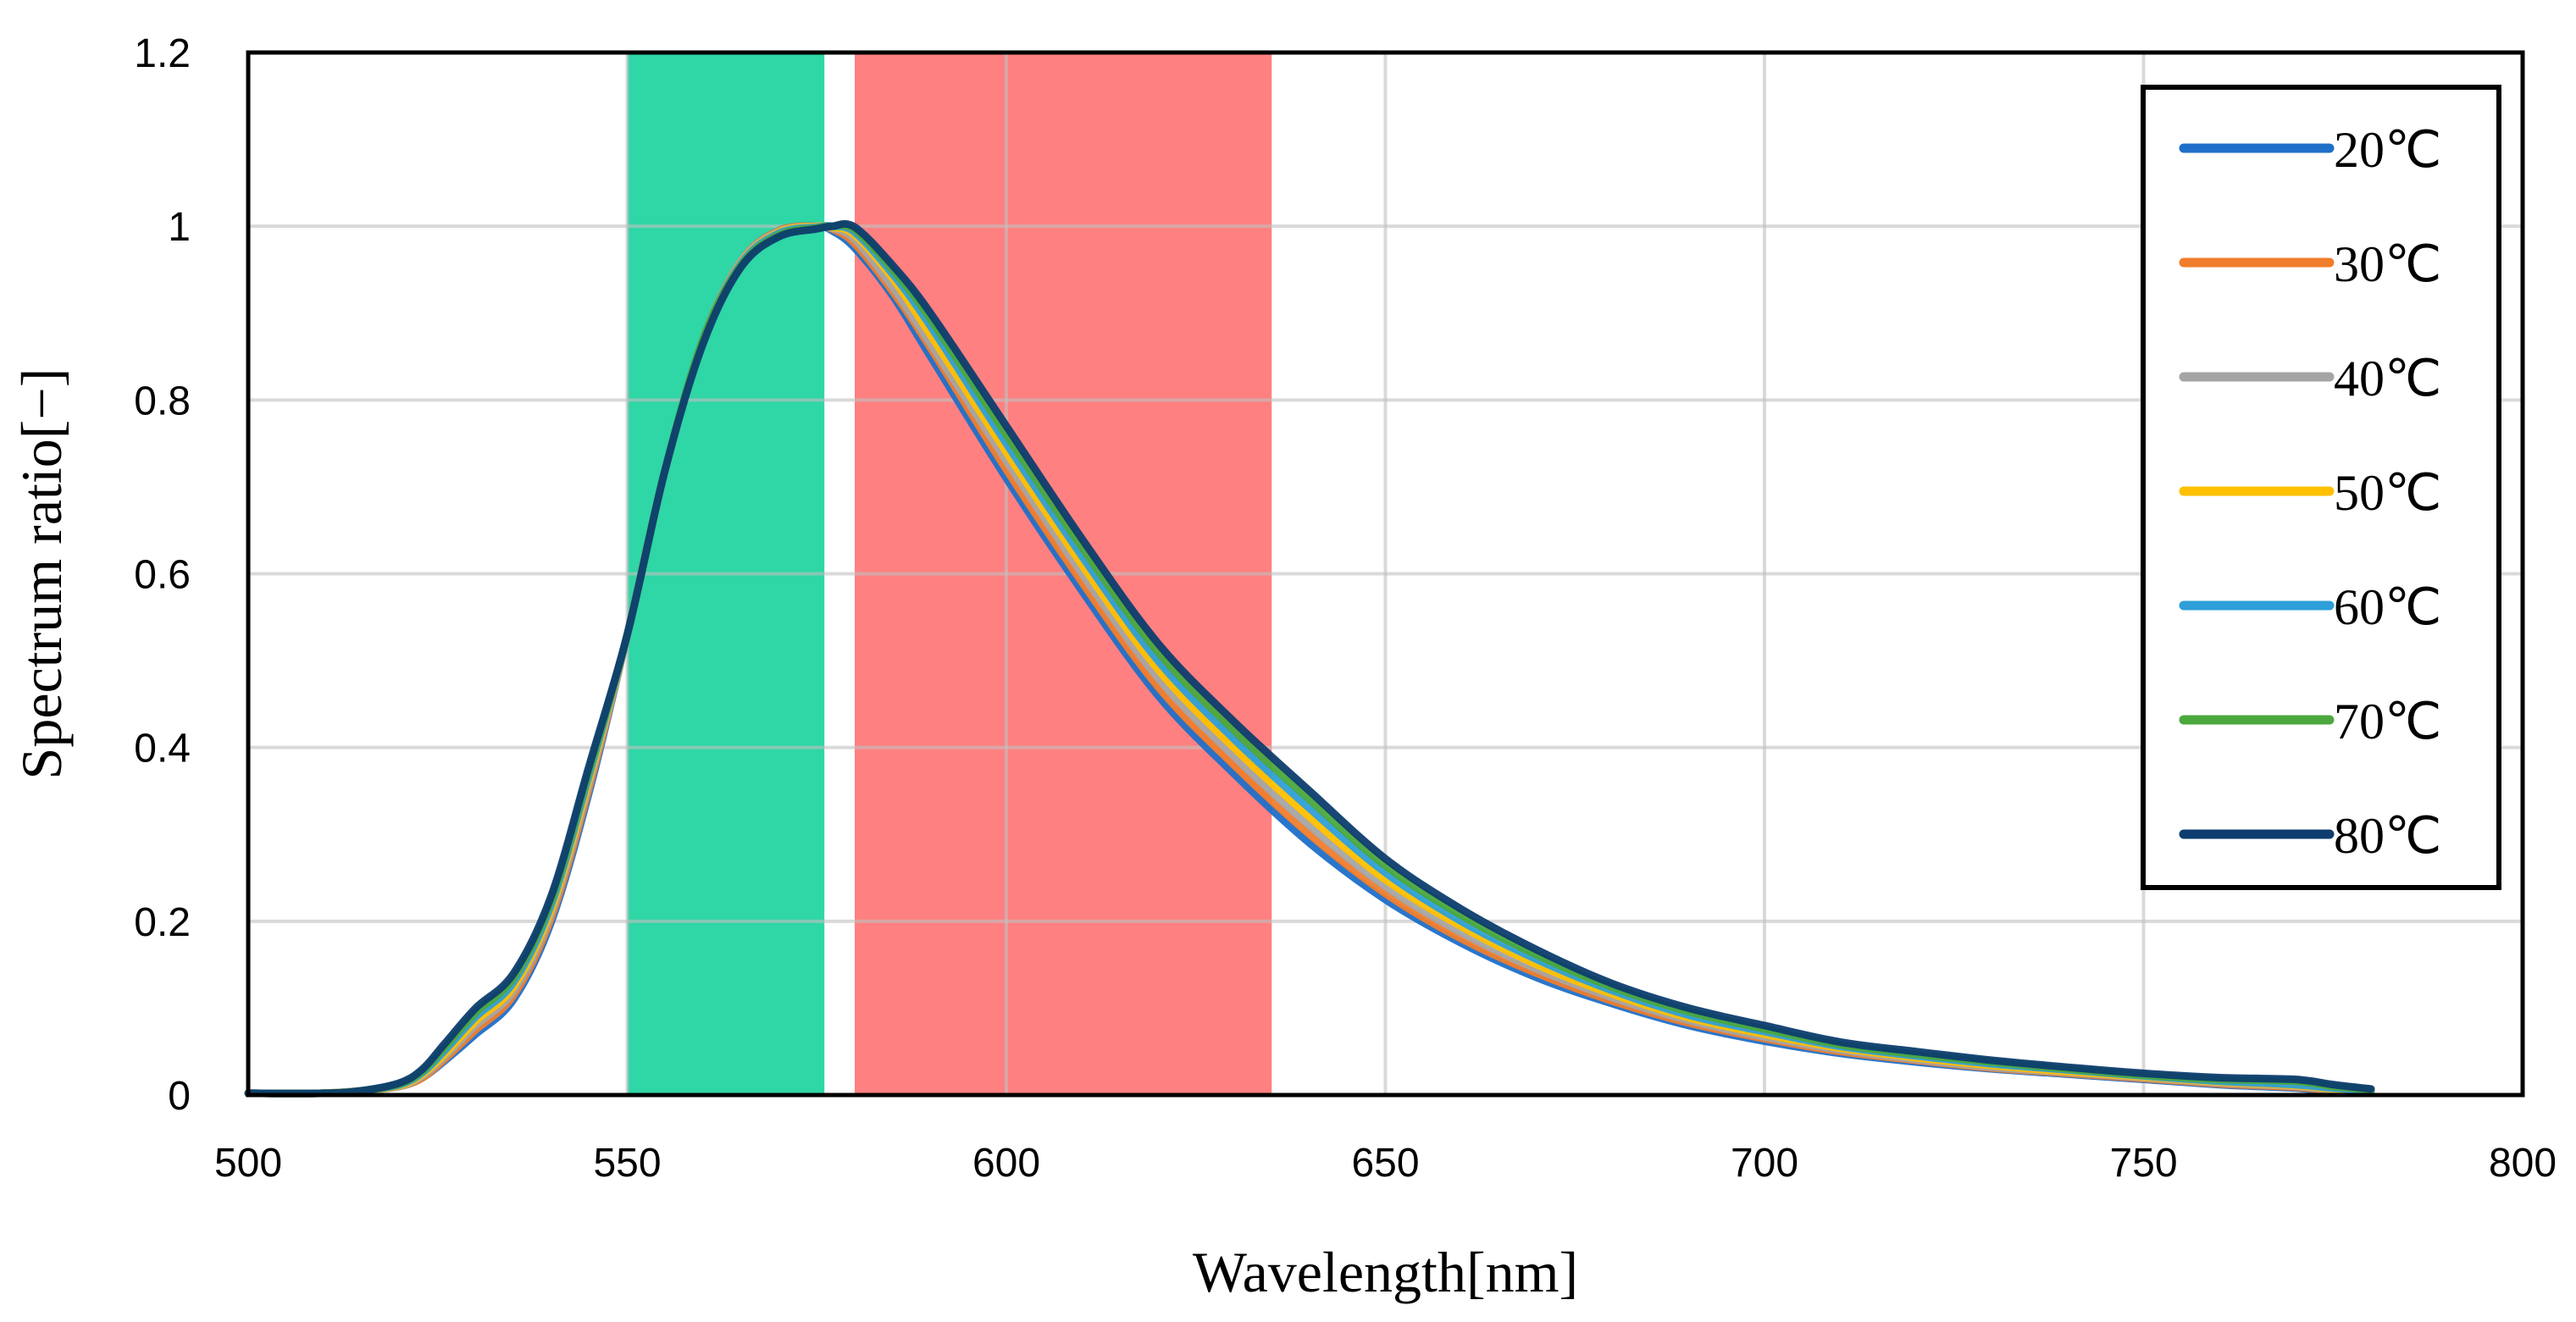 This screenshot has height=1322, width=2576. Describe the element at coordinates (2143, 1163) in the screenshot. I see `x-tick-label: 750` at that location.